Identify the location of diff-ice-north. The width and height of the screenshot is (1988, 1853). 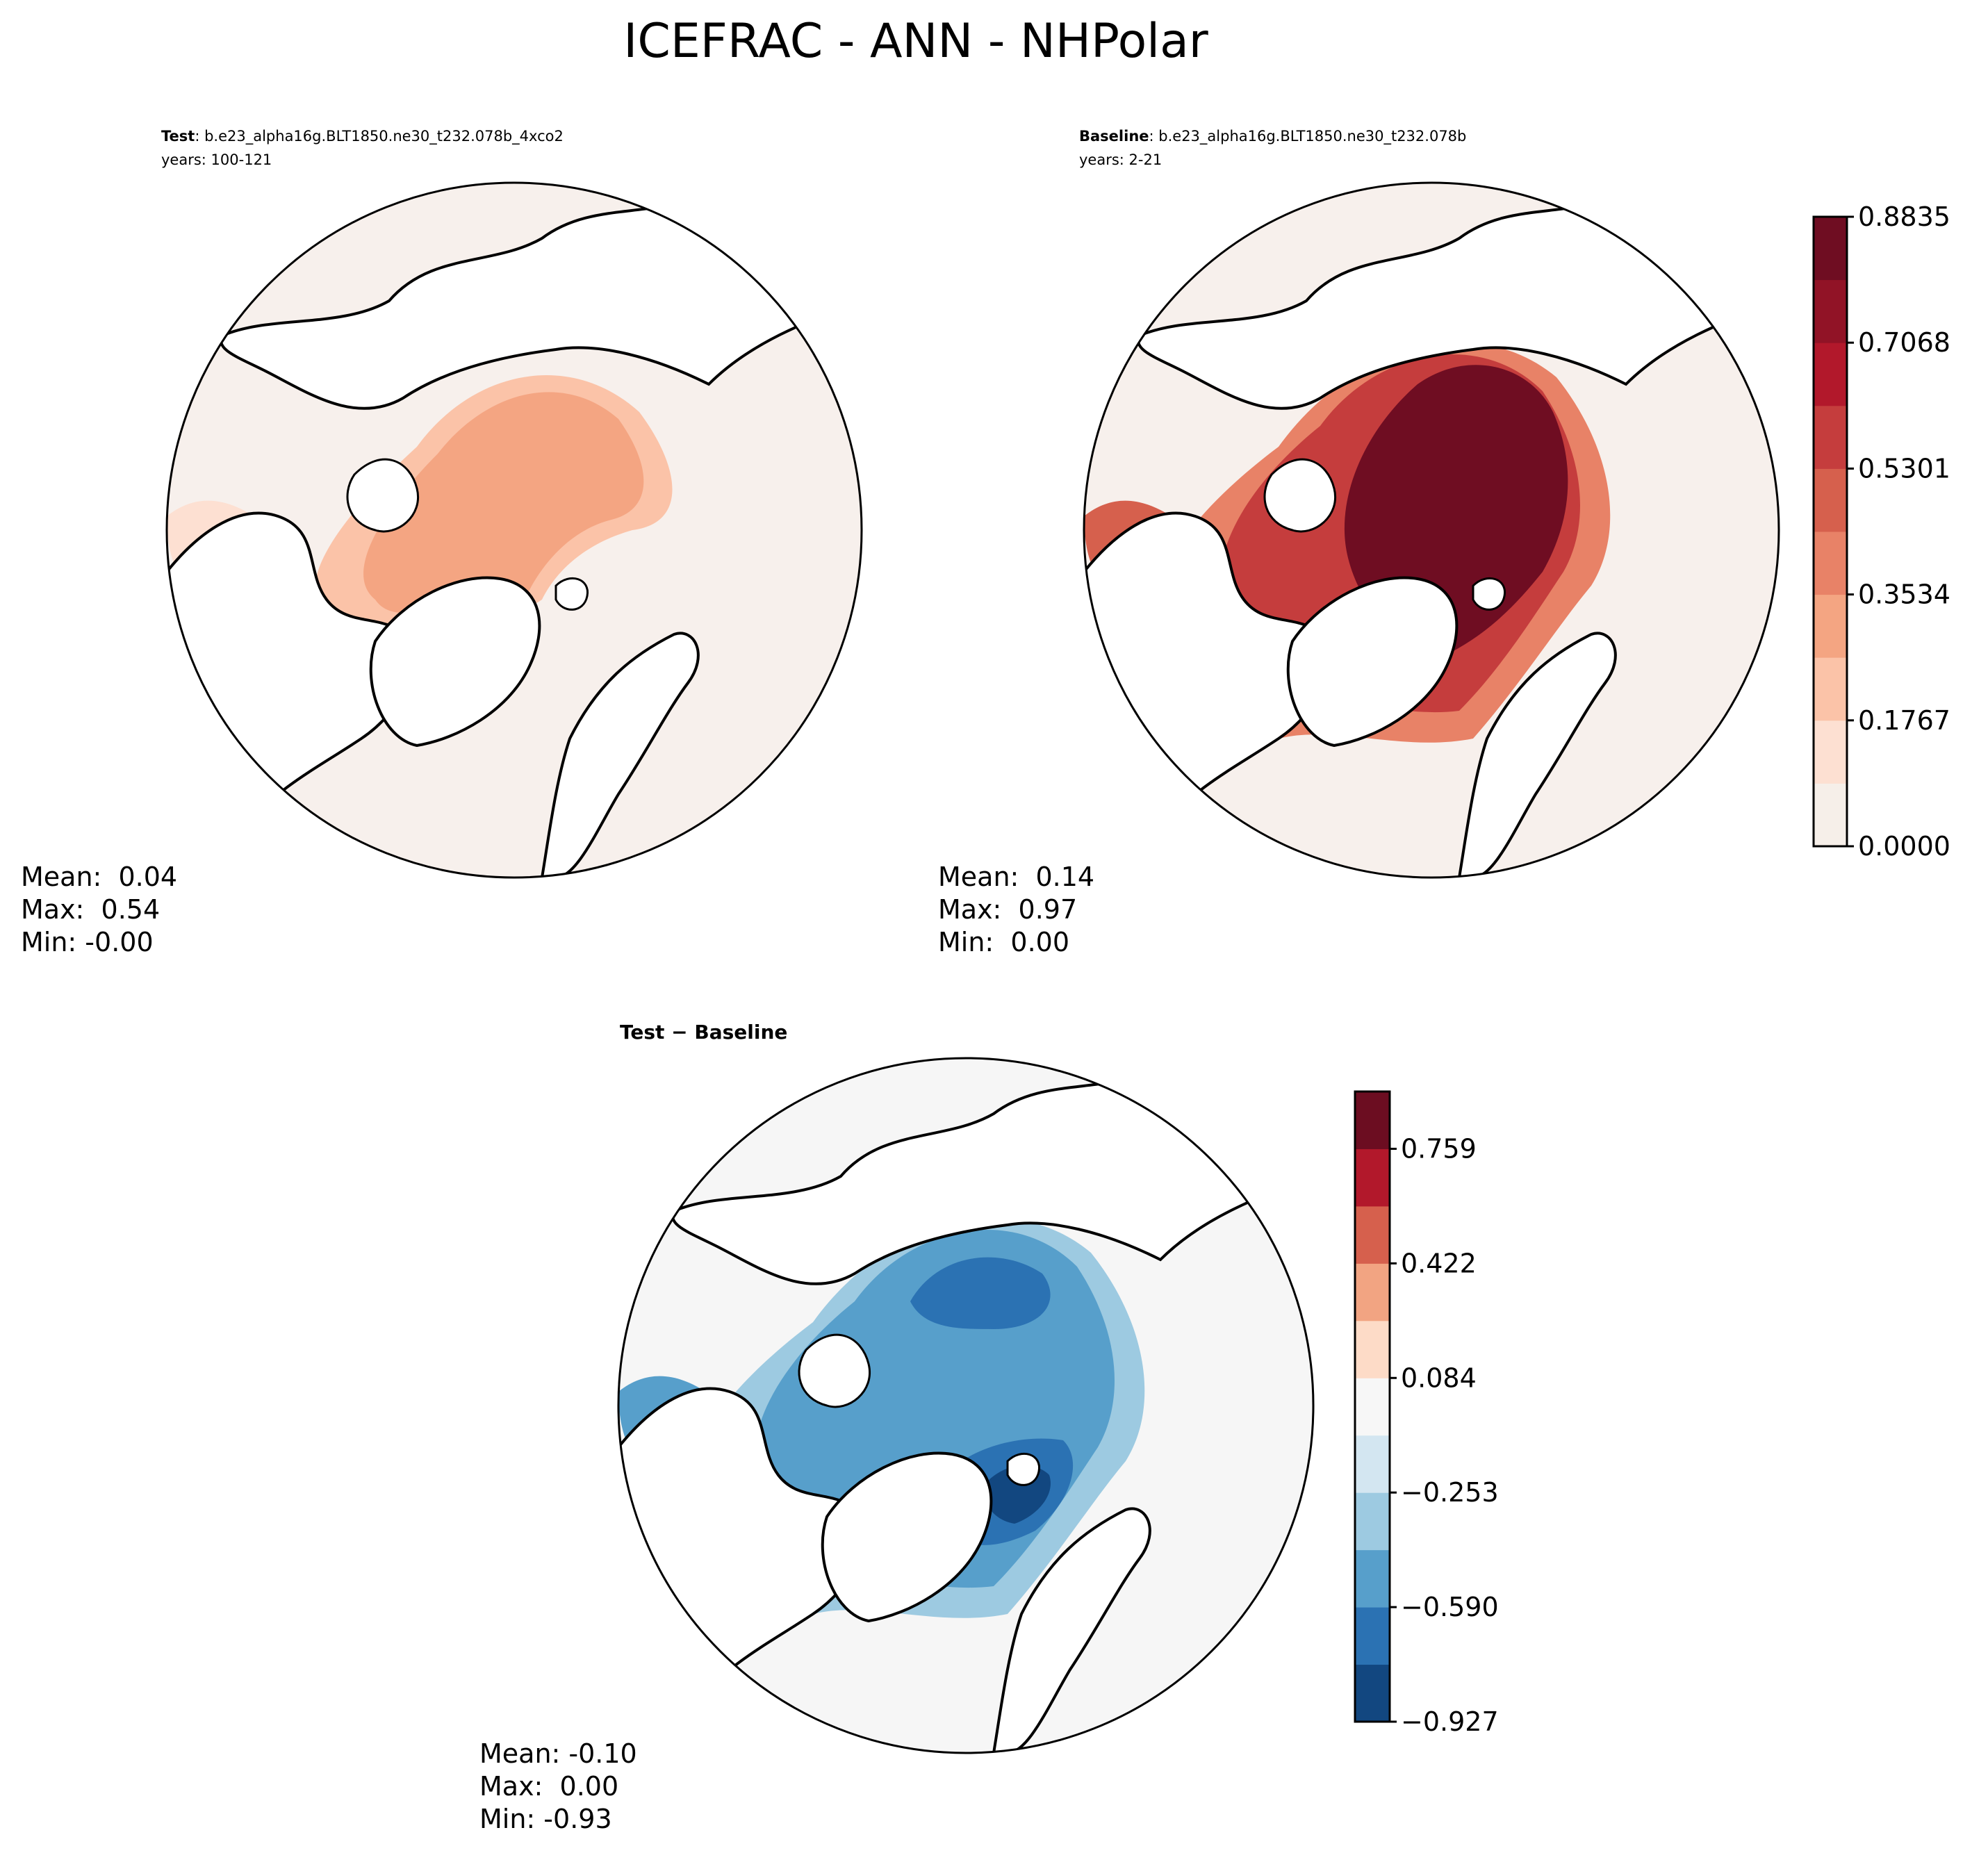
(980, 1293).